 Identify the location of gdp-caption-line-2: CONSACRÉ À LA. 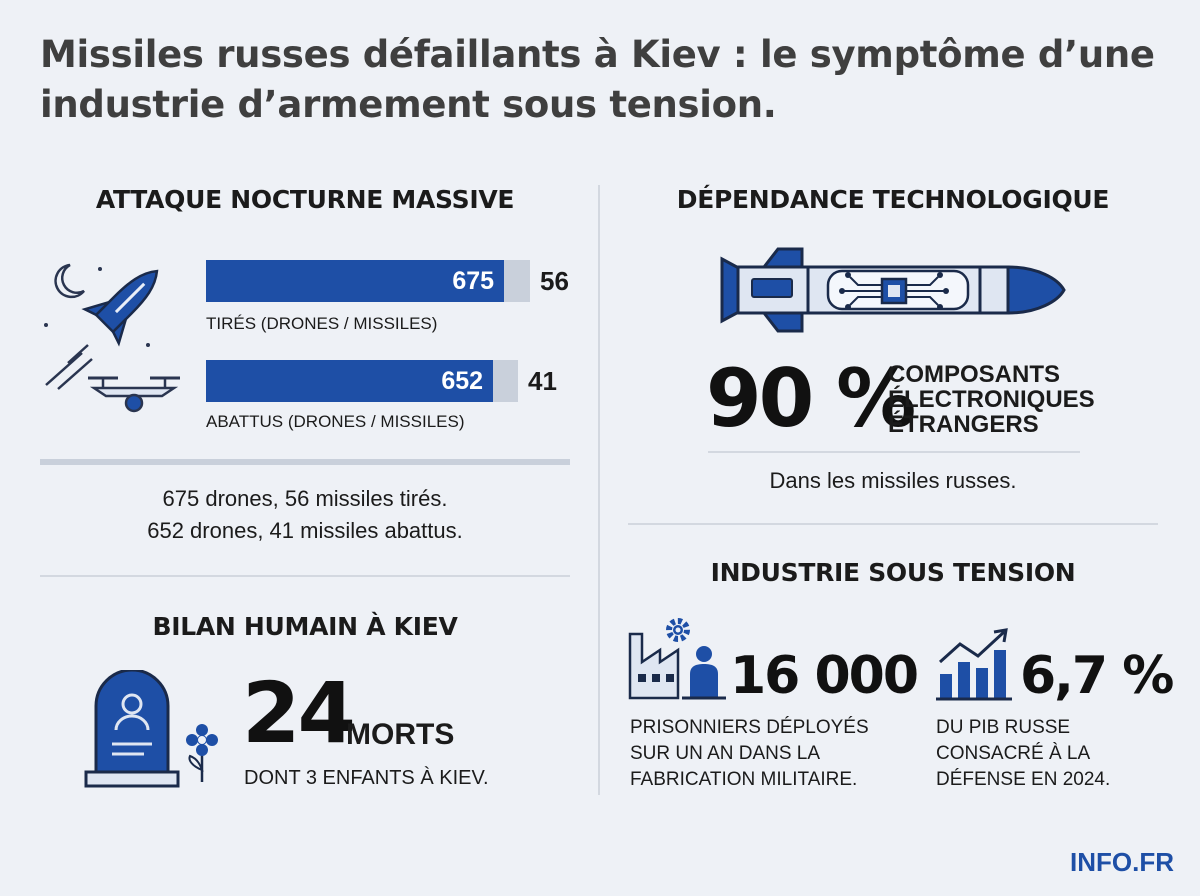
(1013, 753).